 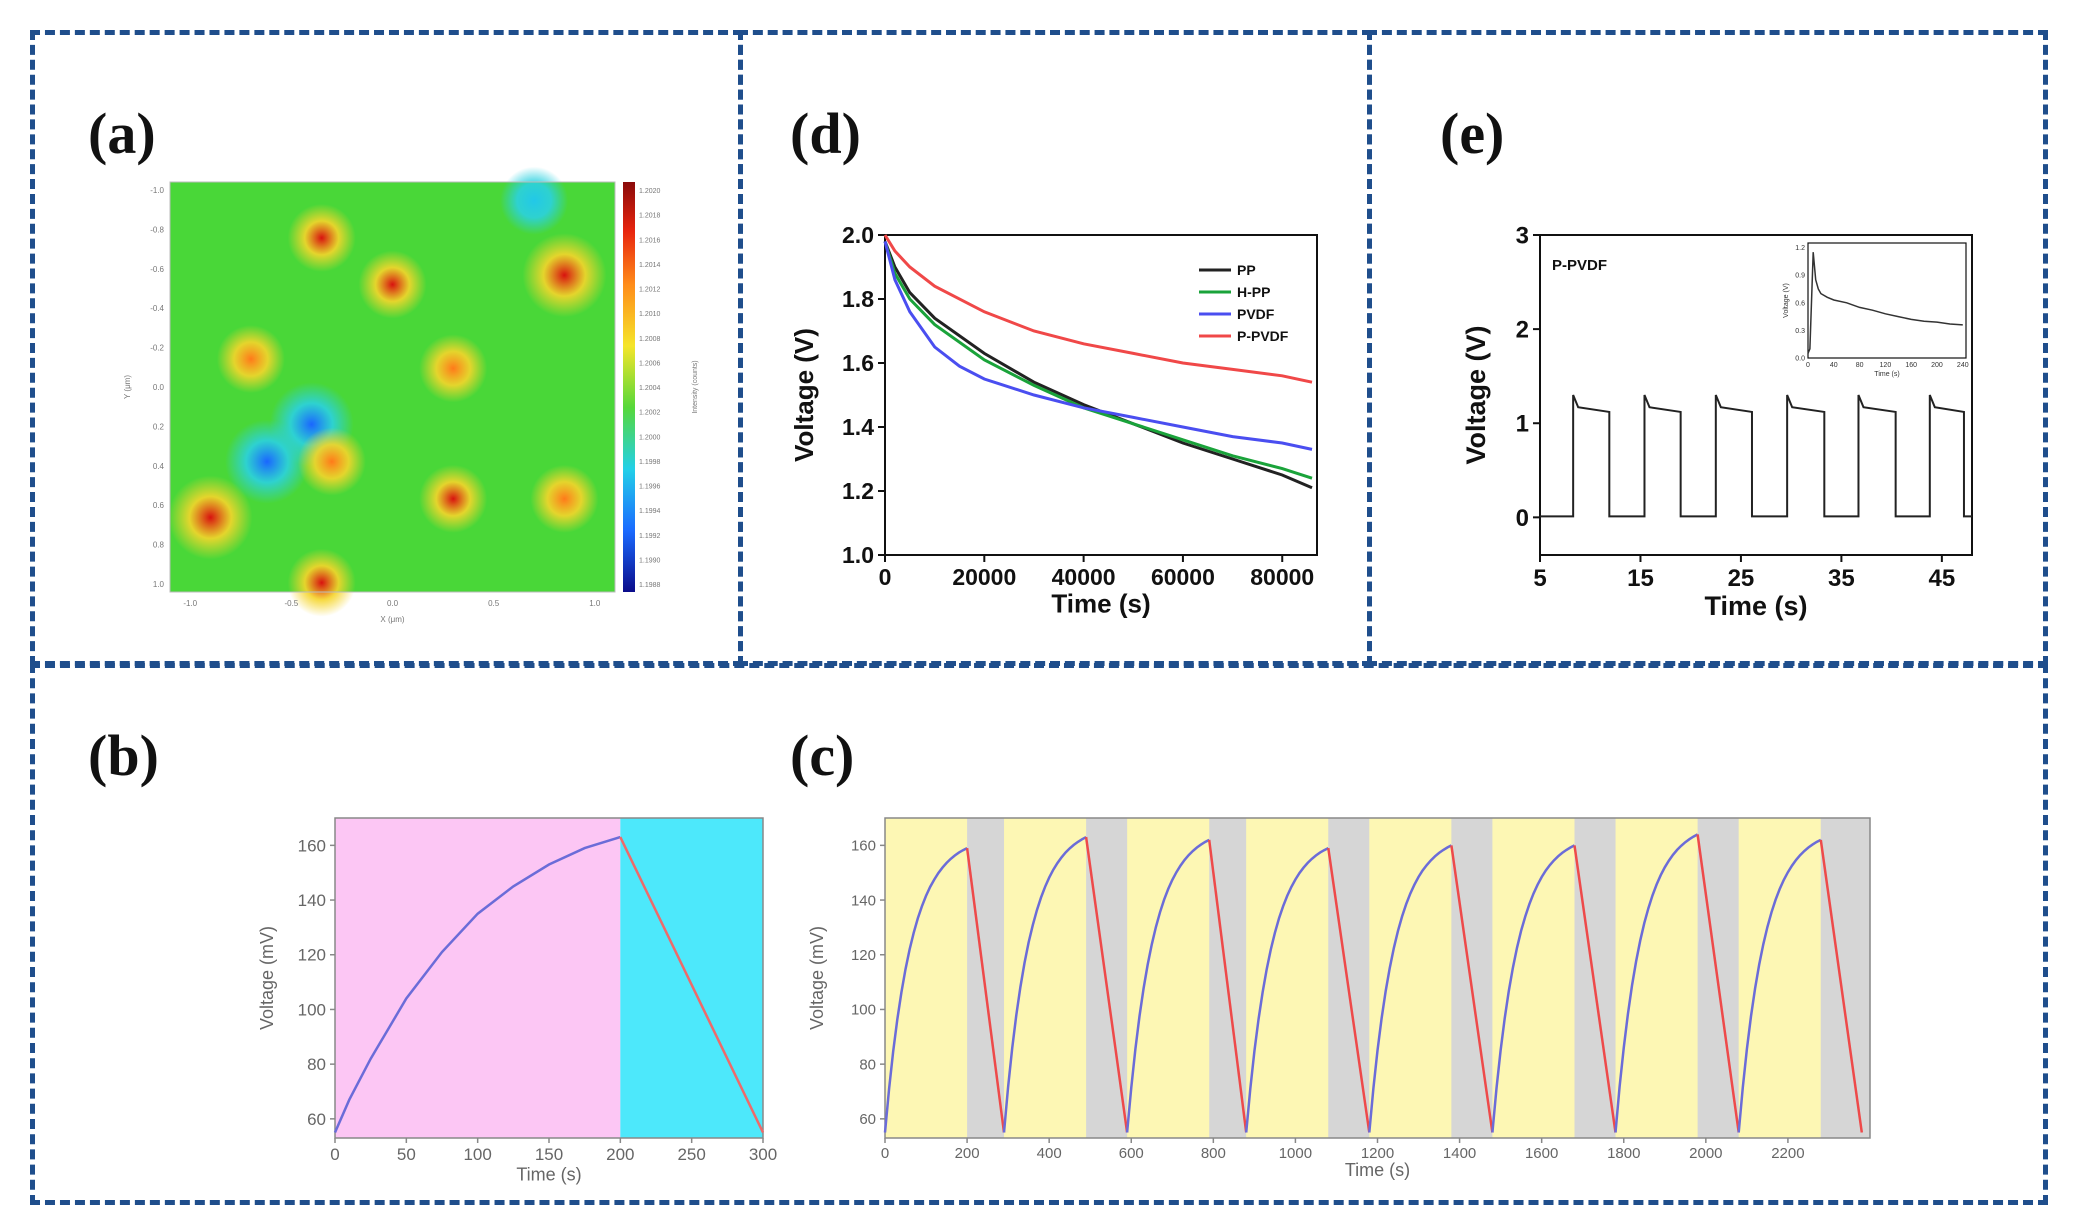 I want to click on colorbar-tick-label: 1.2004, so click(x=650, y=388).